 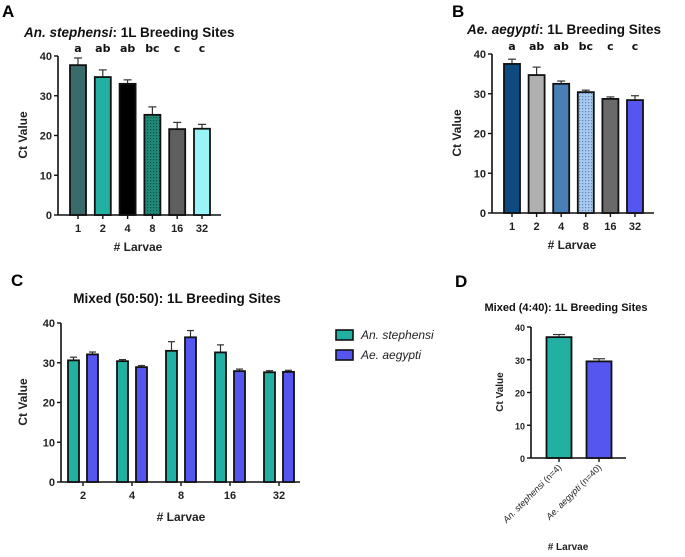 What do you see at coordinates (461, 281) in the screenshot?
I see `panel-letter-d: D` at bounding box center [461, 281].